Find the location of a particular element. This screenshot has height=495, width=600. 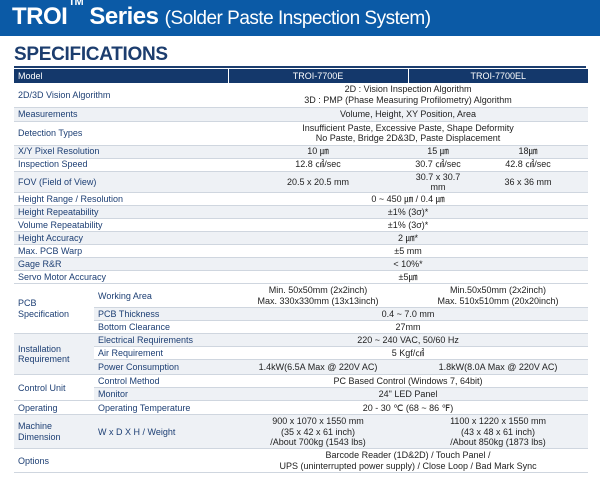

subtitle: (Solder Paste Inspection System) is located at coordinates (297, 18).